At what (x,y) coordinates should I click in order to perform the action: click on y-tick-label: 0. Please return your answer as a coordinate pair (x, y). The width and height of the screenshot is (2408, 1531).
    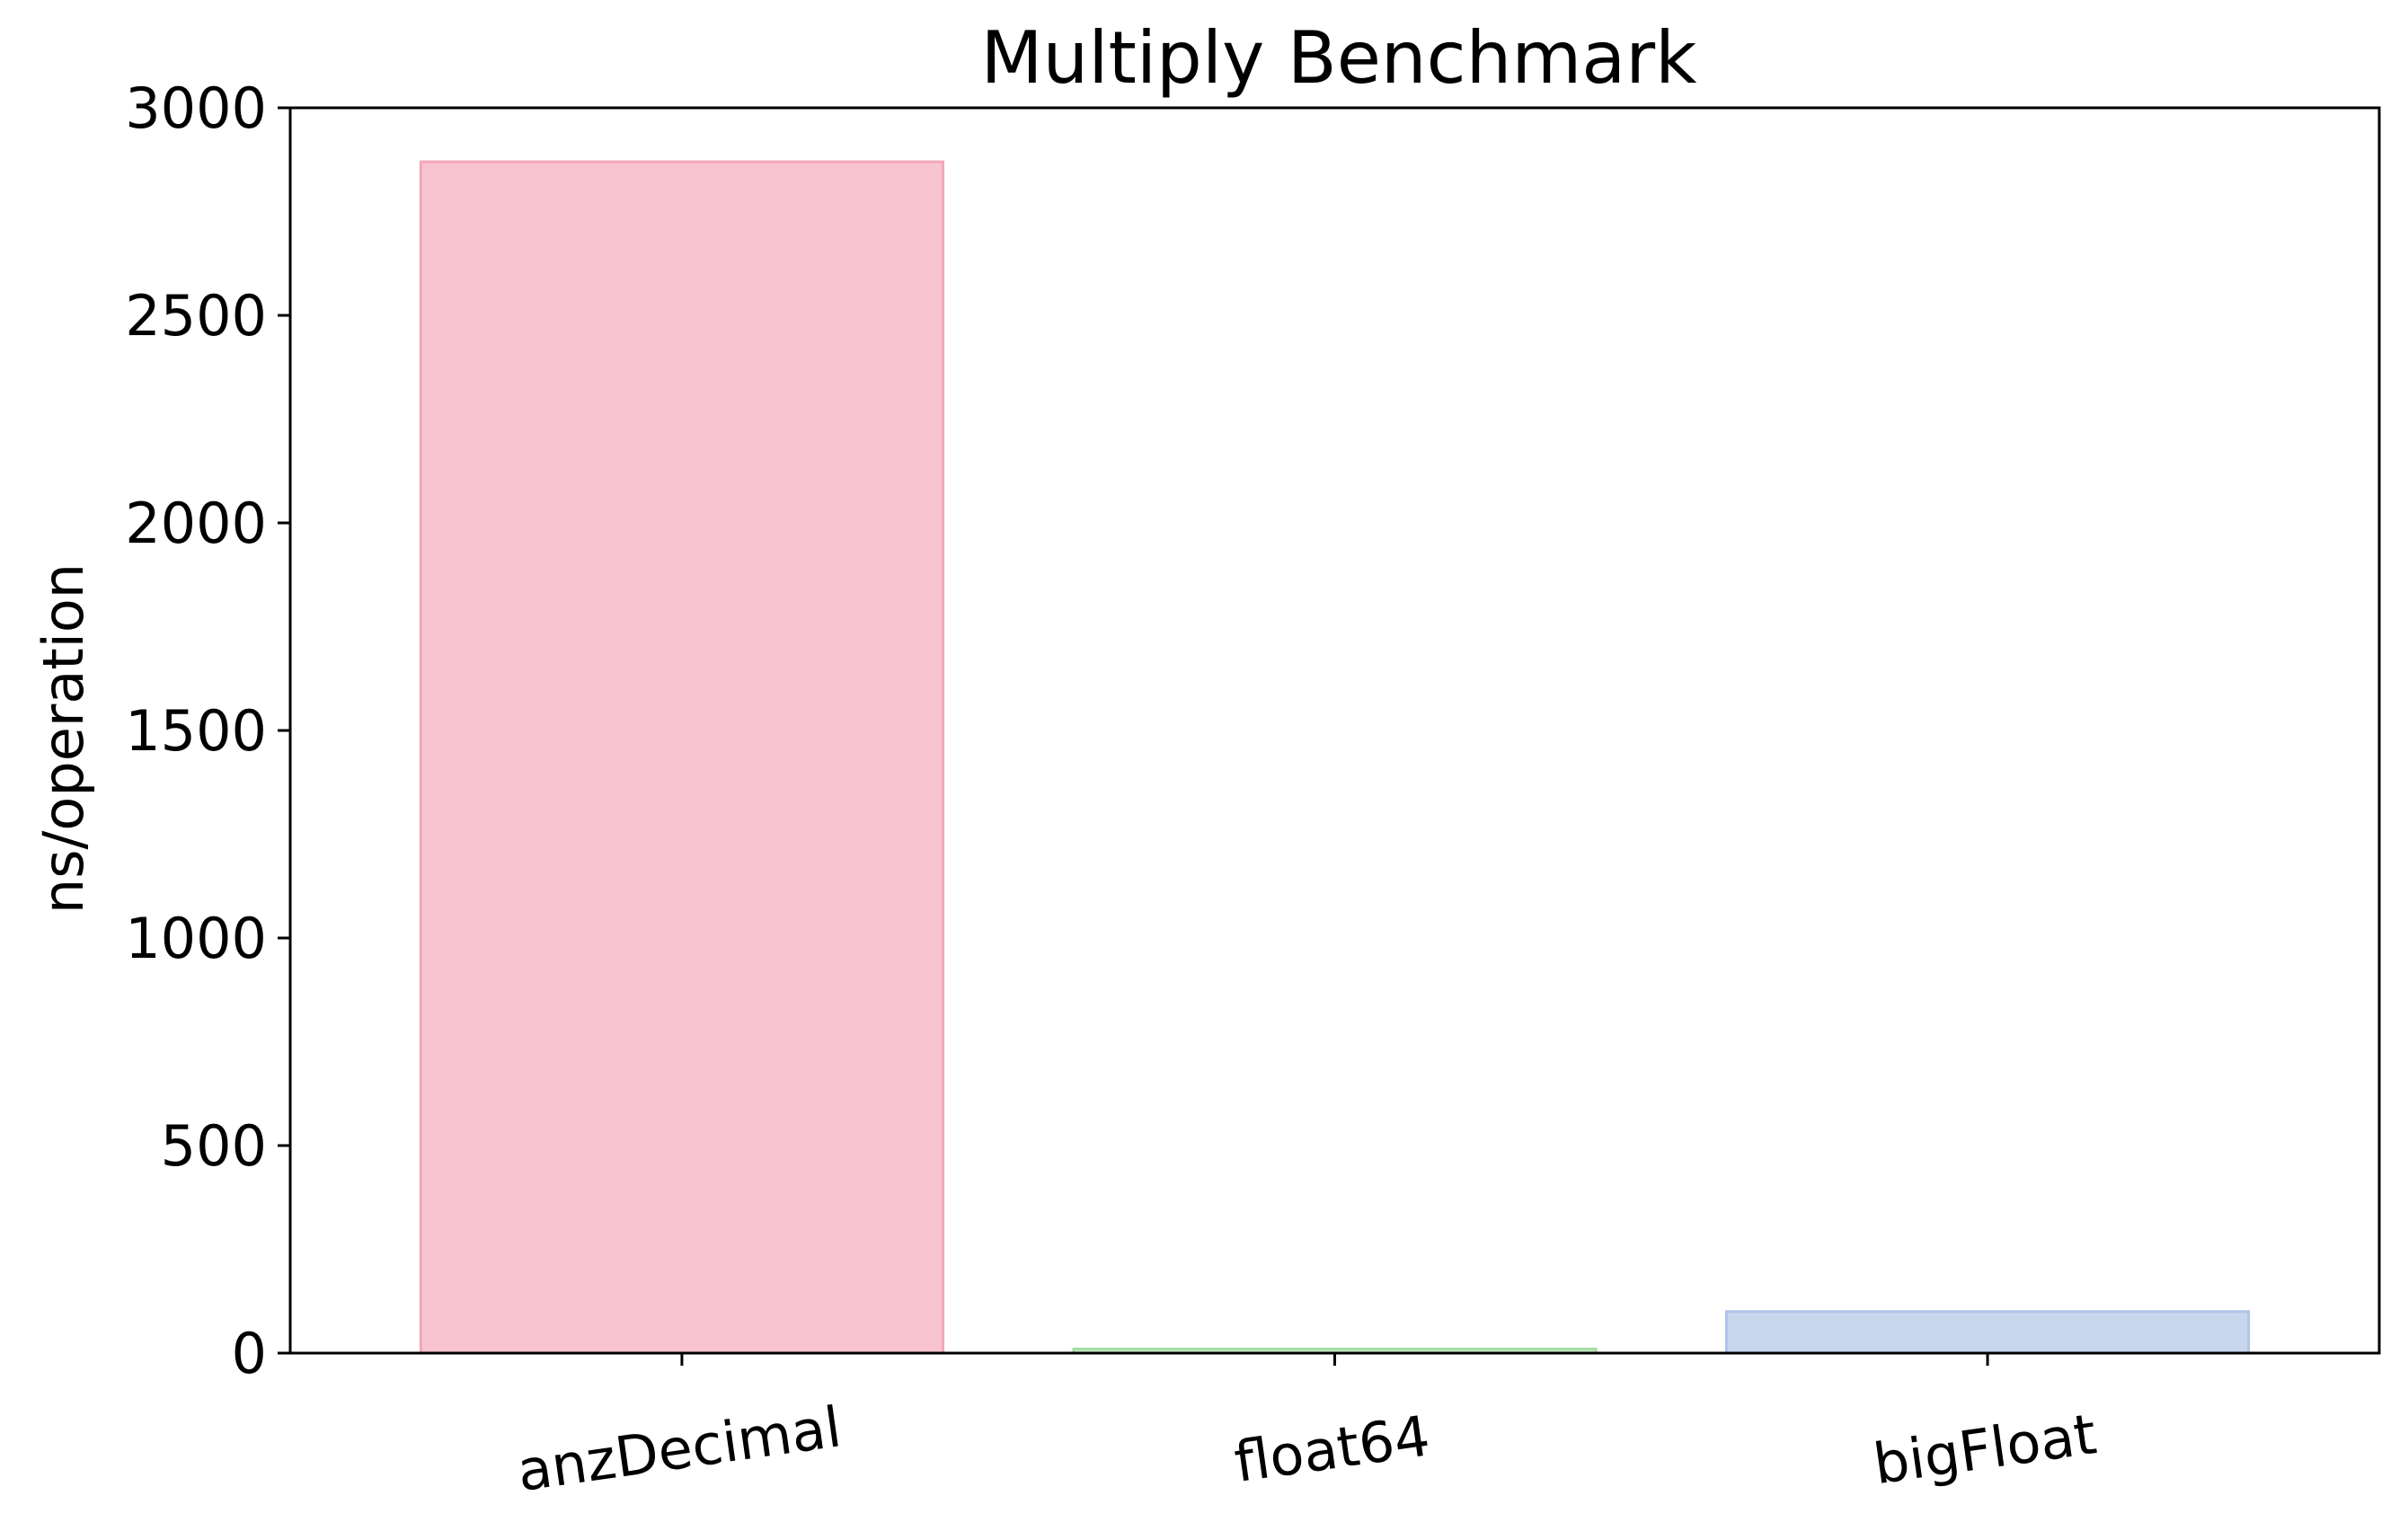
    Looking at the image, I should click on (249, 1353).